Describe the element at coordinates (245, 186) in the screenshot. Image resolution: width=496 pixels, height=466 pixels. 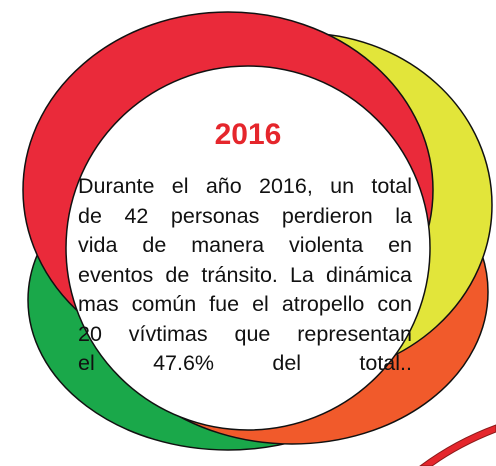
I see `body-line: Durante el año 2016, un total` at that location.